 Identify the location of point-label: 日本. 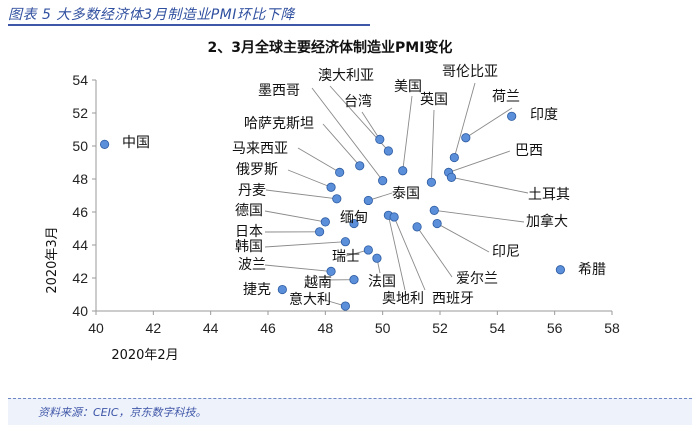
(249, 232).